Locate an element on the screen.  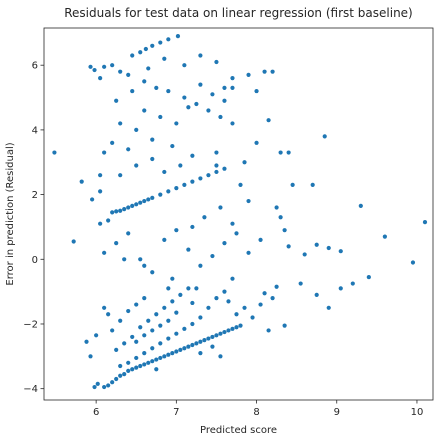
y-tick-label: 2 is located at coordinates (35, 195).